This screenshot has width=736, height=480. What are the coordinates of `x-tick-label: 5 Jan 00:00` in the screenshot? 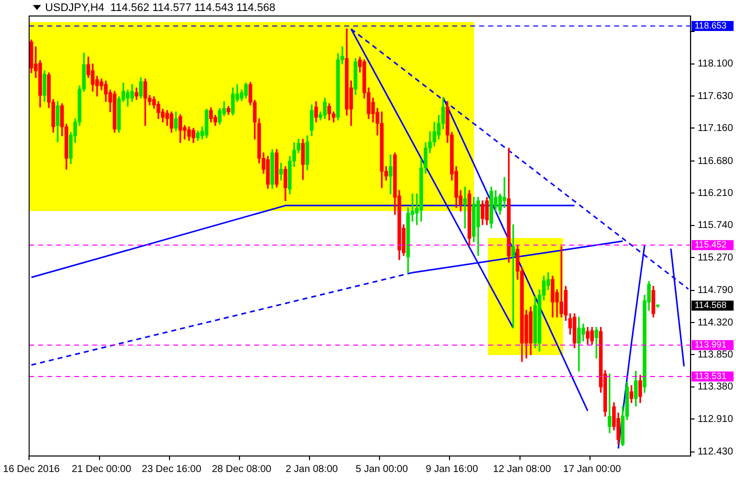 It's located at (382, 469).